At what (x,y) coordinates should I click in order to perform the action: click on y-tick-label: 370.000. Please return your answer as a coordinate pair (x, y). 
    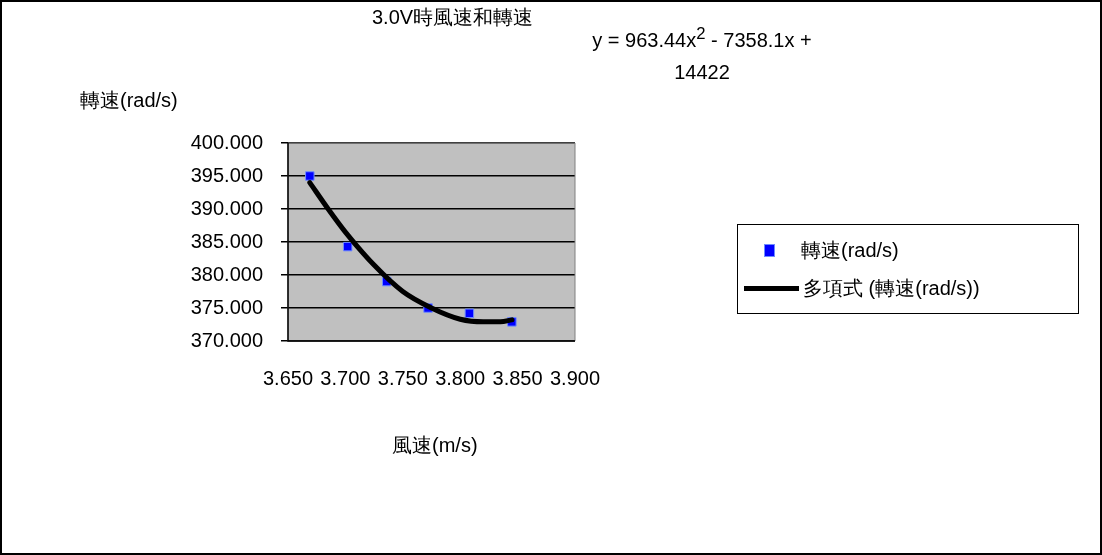
    Looking at the image, I should click on (226, 339).